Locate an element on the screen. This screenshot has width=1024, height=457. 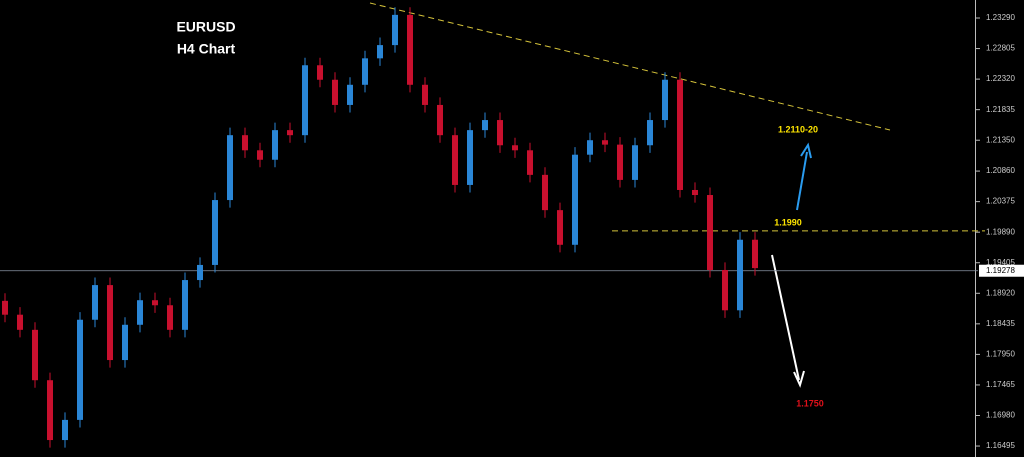
y-tick-label: 1.17950 is located at coordinates (1000, 353).